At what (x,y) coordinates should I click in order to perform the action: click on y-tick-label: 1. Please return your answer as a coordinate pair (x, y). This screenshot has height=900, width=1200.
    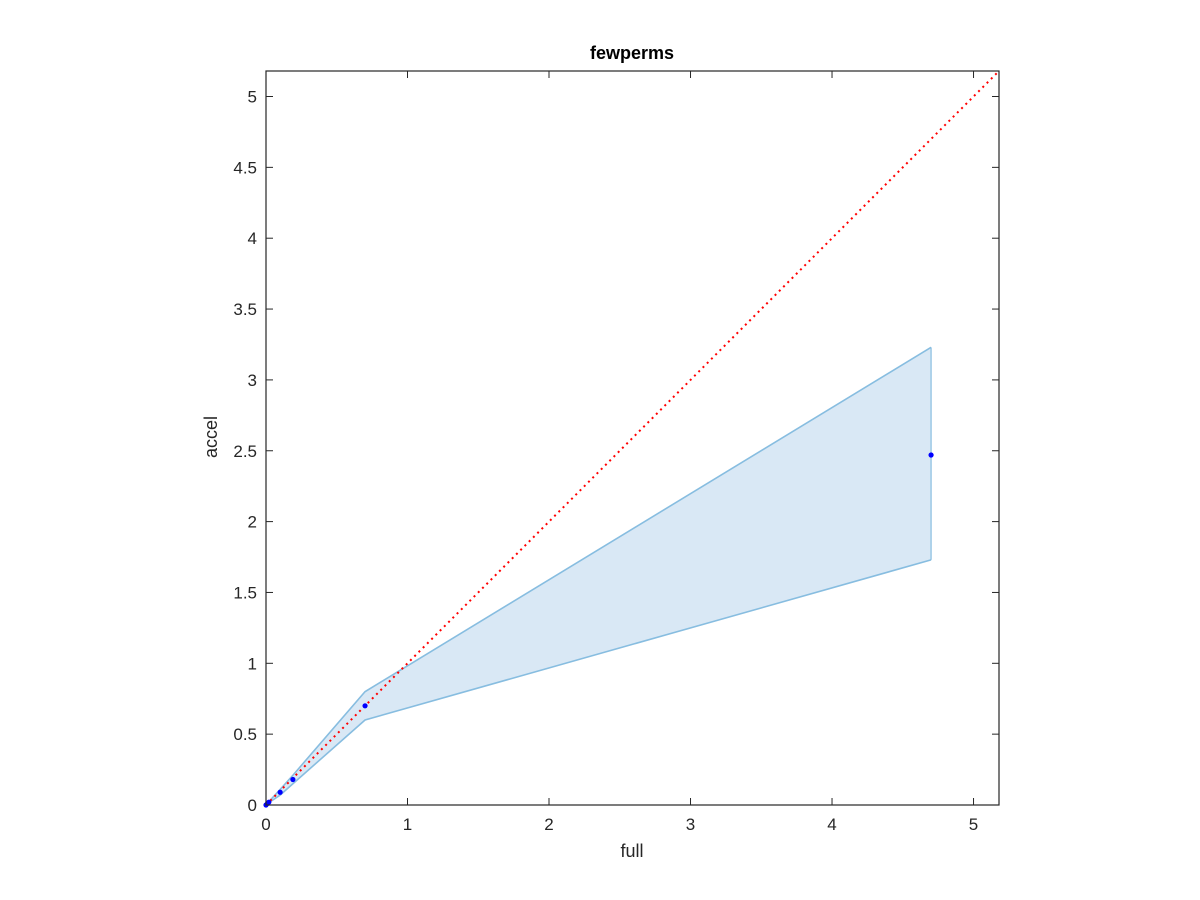
    Looking at the image, I should click on (252, 663).